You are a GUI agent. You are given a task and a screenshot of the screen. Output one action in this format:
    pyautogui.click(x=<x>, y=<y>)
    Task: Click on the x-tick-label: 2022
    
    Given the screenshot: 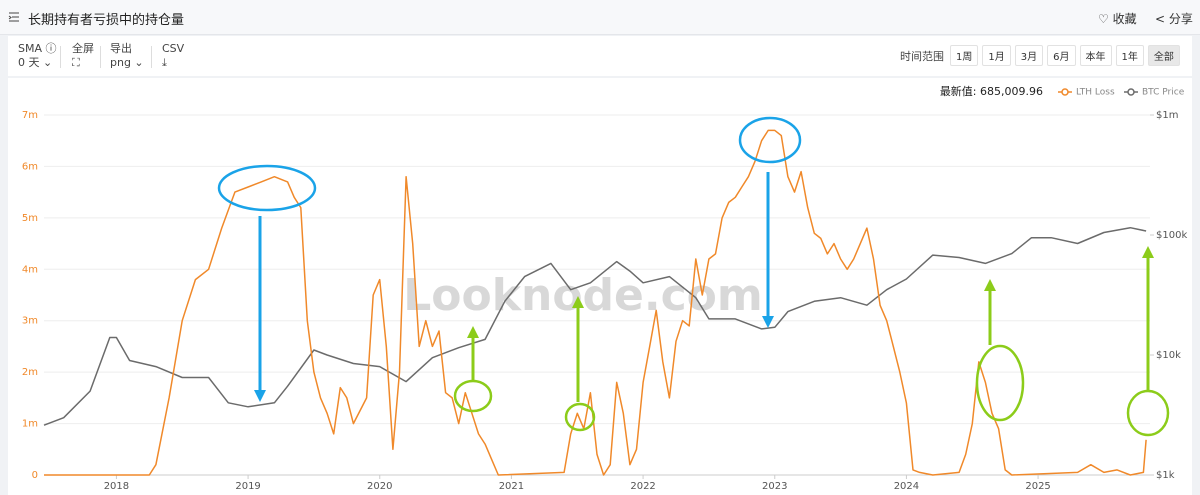 What is the action you would take?
    pyautogui.click(x=642, y=486)
    